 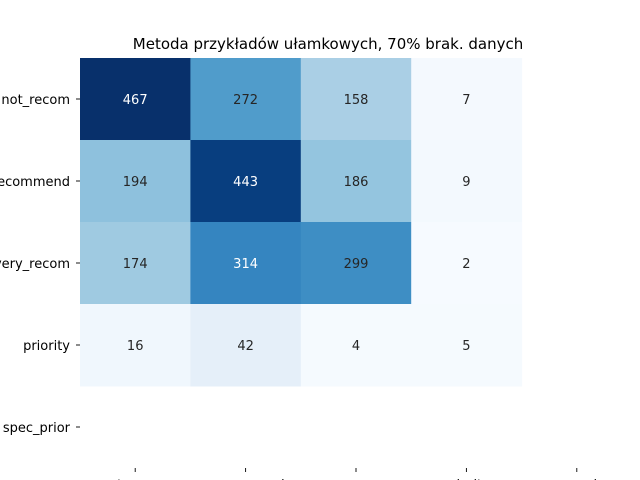 What do you see at coordinates (466, 479) in the screenshot?
I see `x-tick-label: priority` at bounding box center [466, 479].